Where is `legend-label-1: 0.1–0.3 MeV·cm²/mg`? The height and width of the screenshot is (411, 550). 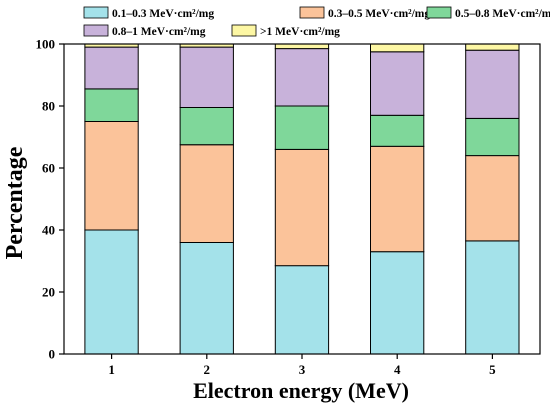
legend-label-1: 0.1–0.3 MeV·cm²/mg is located at coordinates (163, 14).